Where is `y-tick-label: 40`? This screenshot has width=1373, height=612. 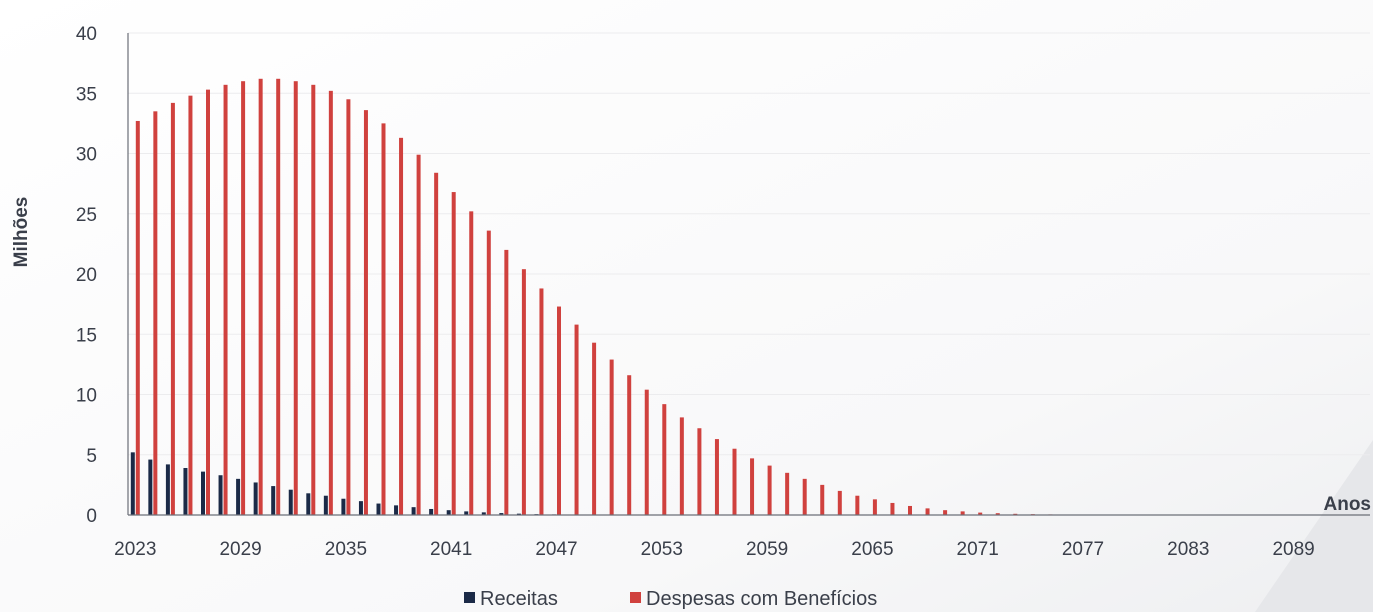 y-tick-label: 40 is located at coordinates (86, 34).